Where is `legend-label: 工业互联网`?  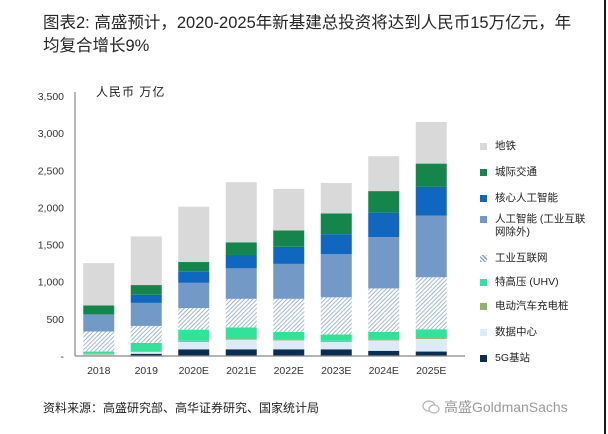 legend-label: 工业互联网 is located at coordinates (521, 258).